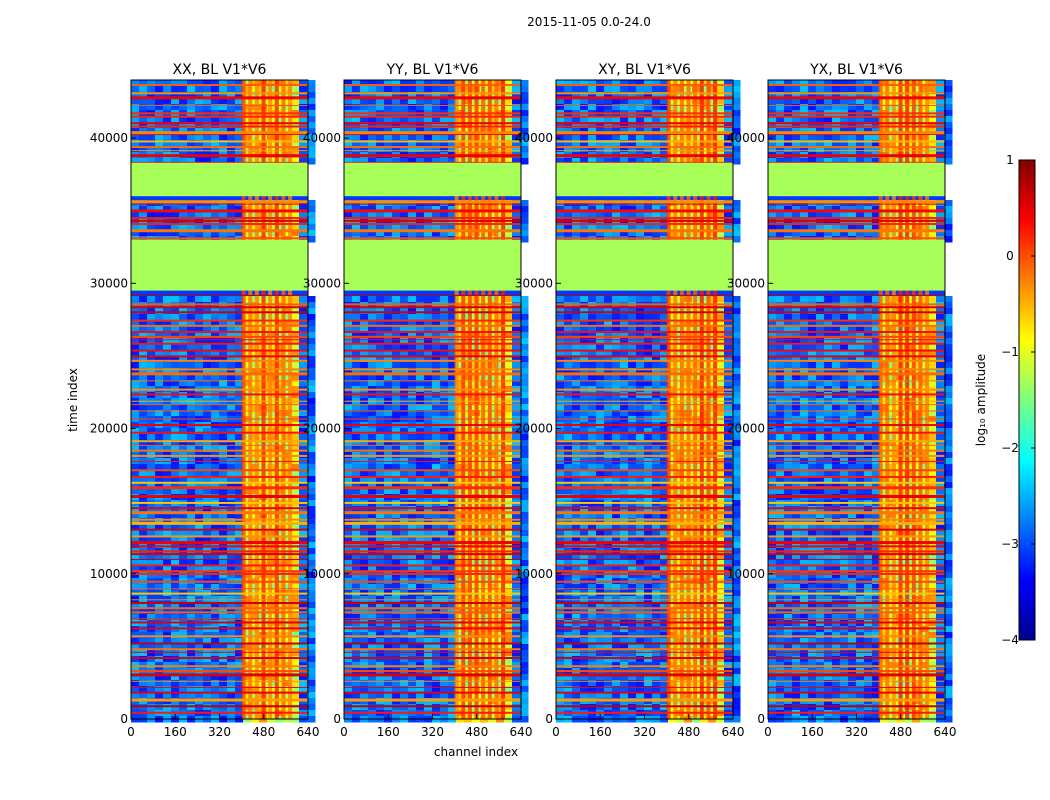  Describe the element at coordinates (109, 138) in the screenshot. I see `y-tick-label: 40000` at that location.